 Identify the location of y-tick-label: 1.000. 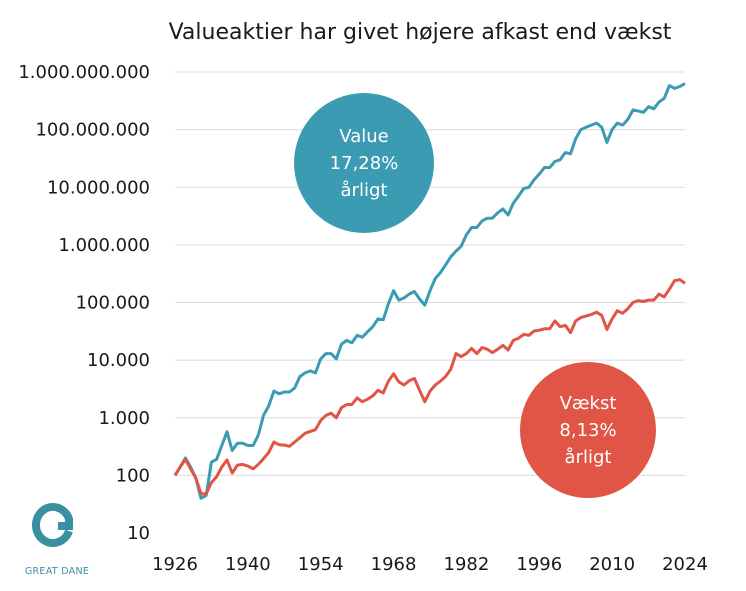
(124, 418).